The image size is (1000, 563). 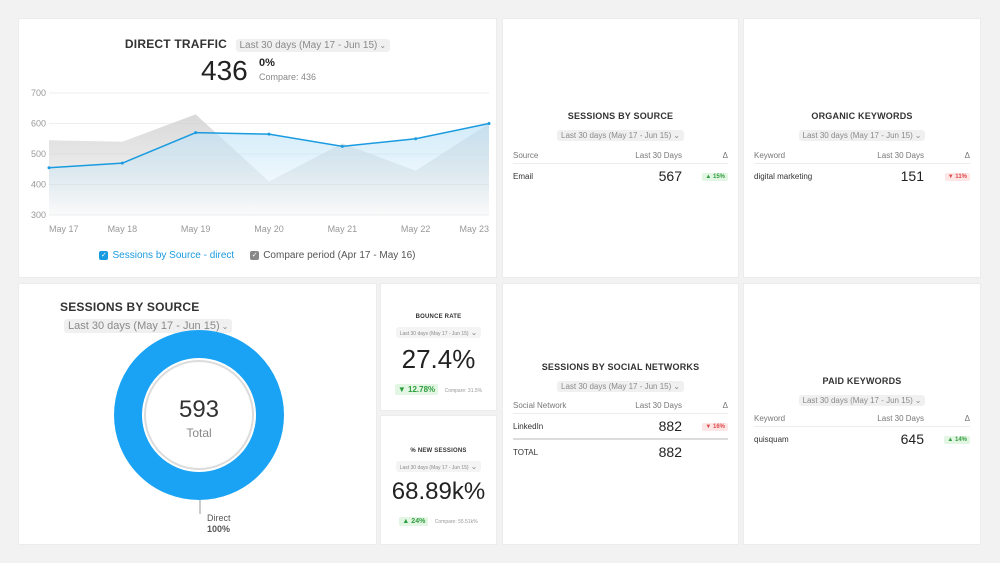 What do you see at coordinates (38, 124) in the screenshot?
I see `y-tick-label: 600` at bounding box center [38, 124].